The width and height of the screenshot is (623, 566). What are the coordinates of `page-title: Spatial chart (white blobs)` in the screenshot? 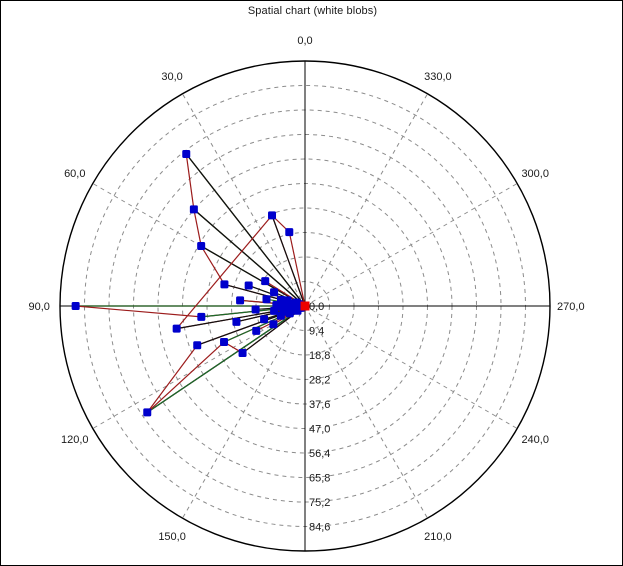 It's located at (312, 11).